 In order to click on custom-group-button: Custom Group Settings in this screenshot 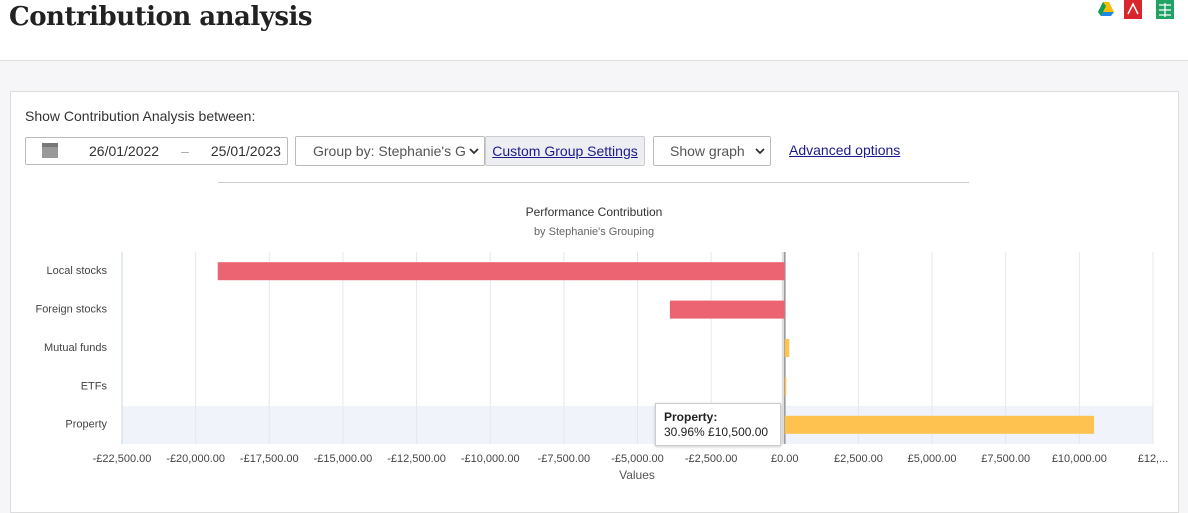, I will do `click(565, 151)`.